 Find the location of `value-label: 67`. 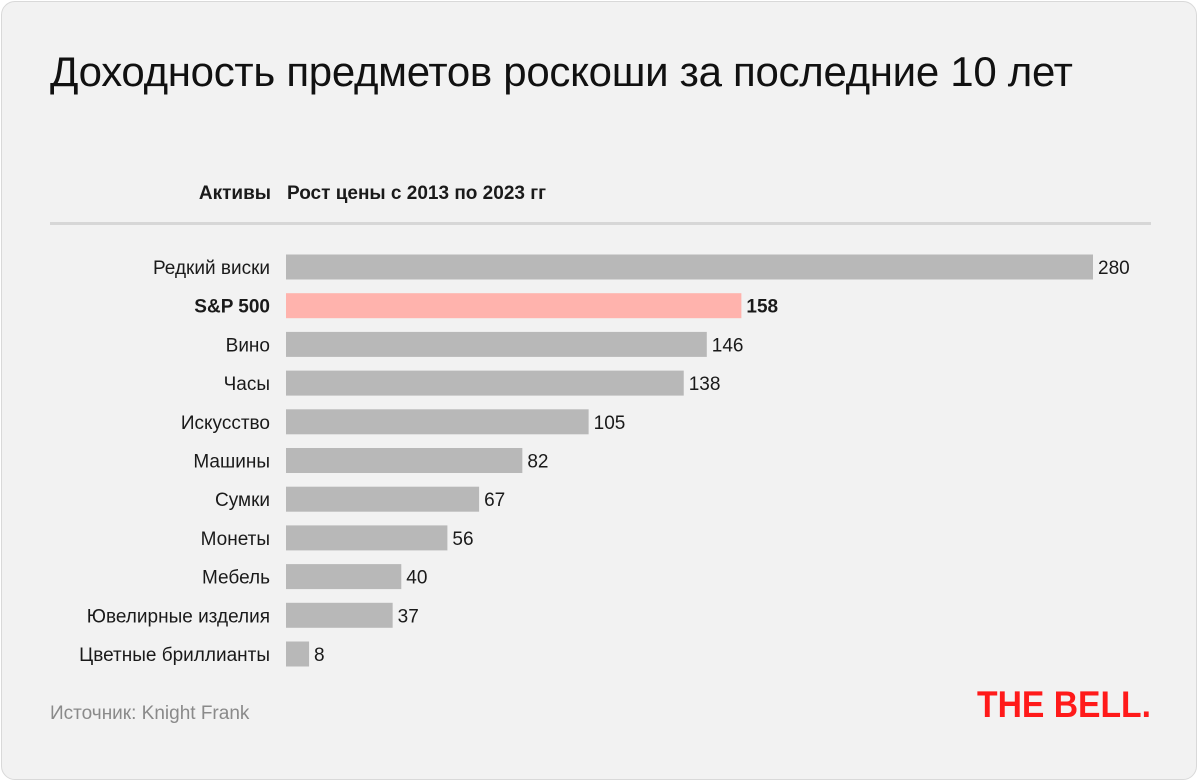

value-label: 67 is located at coordinates (494, 500).